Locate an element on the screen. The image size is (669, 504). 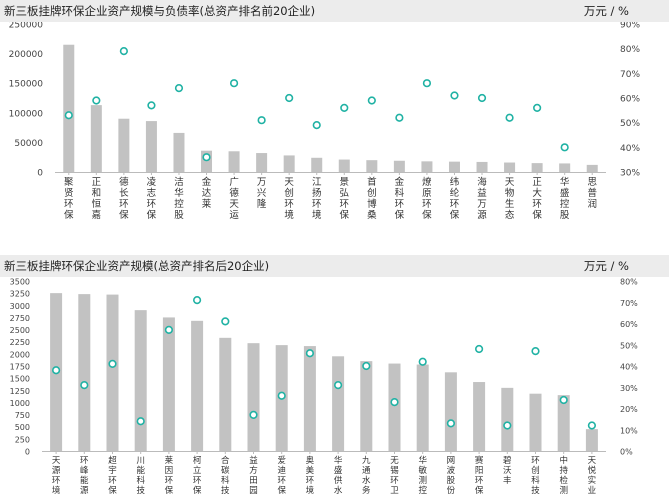
x-tick-label: 万兴隆 is located at coordinates (262, 193).